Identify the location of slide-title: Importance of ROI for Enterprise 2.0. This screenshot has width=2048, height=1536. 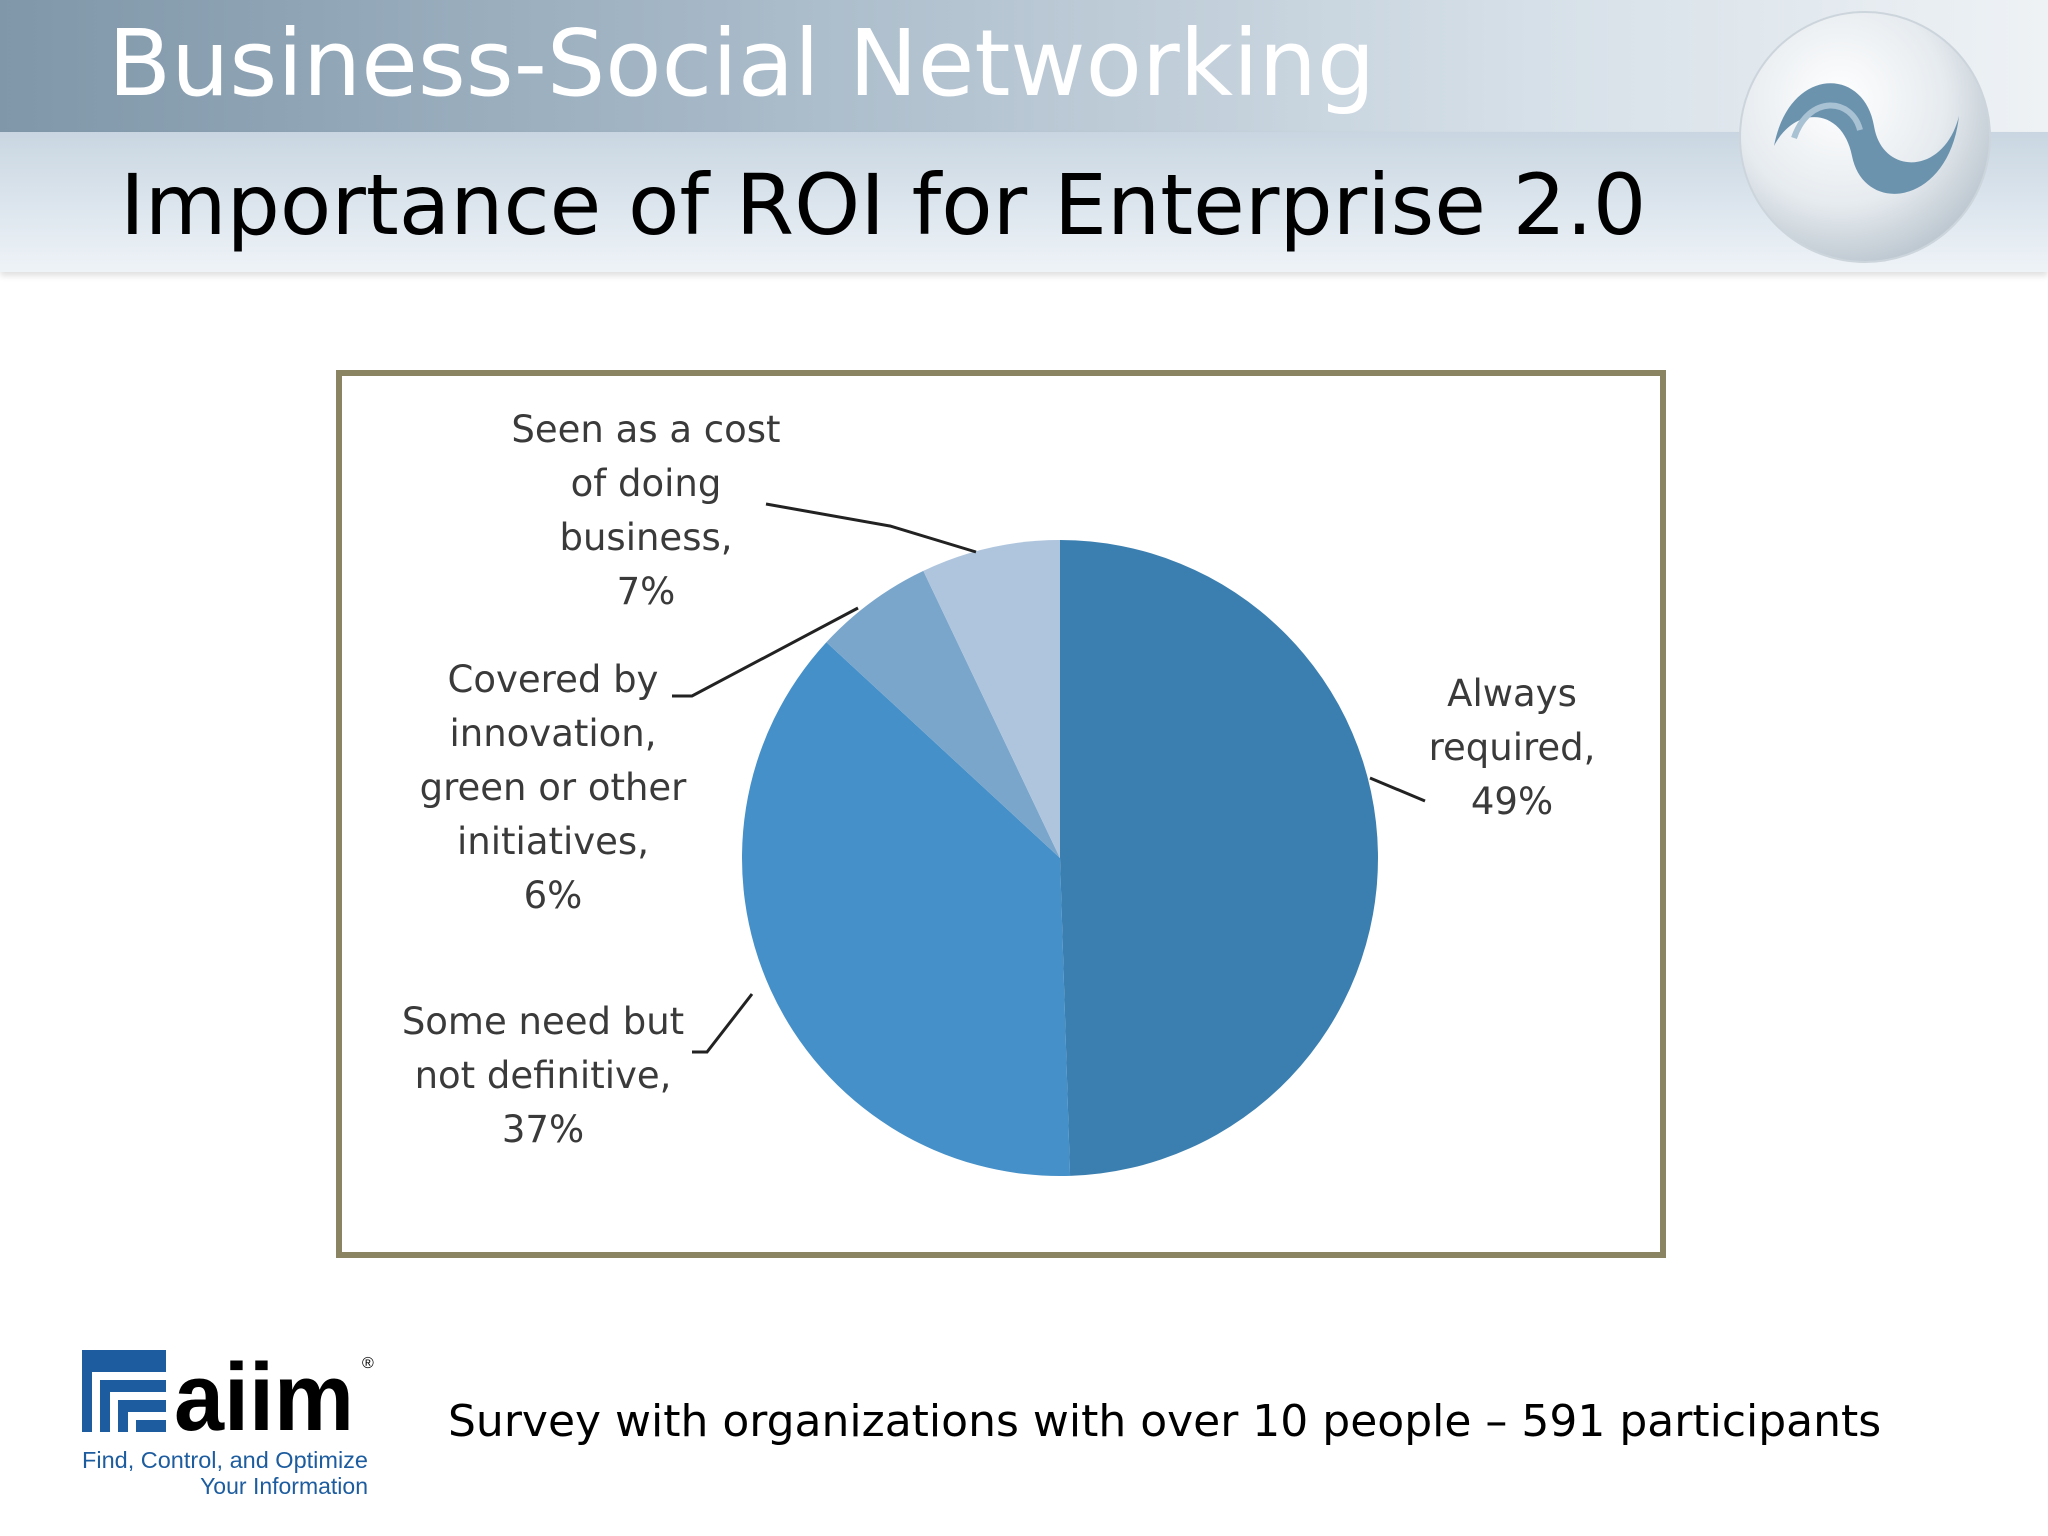
(883, 205).